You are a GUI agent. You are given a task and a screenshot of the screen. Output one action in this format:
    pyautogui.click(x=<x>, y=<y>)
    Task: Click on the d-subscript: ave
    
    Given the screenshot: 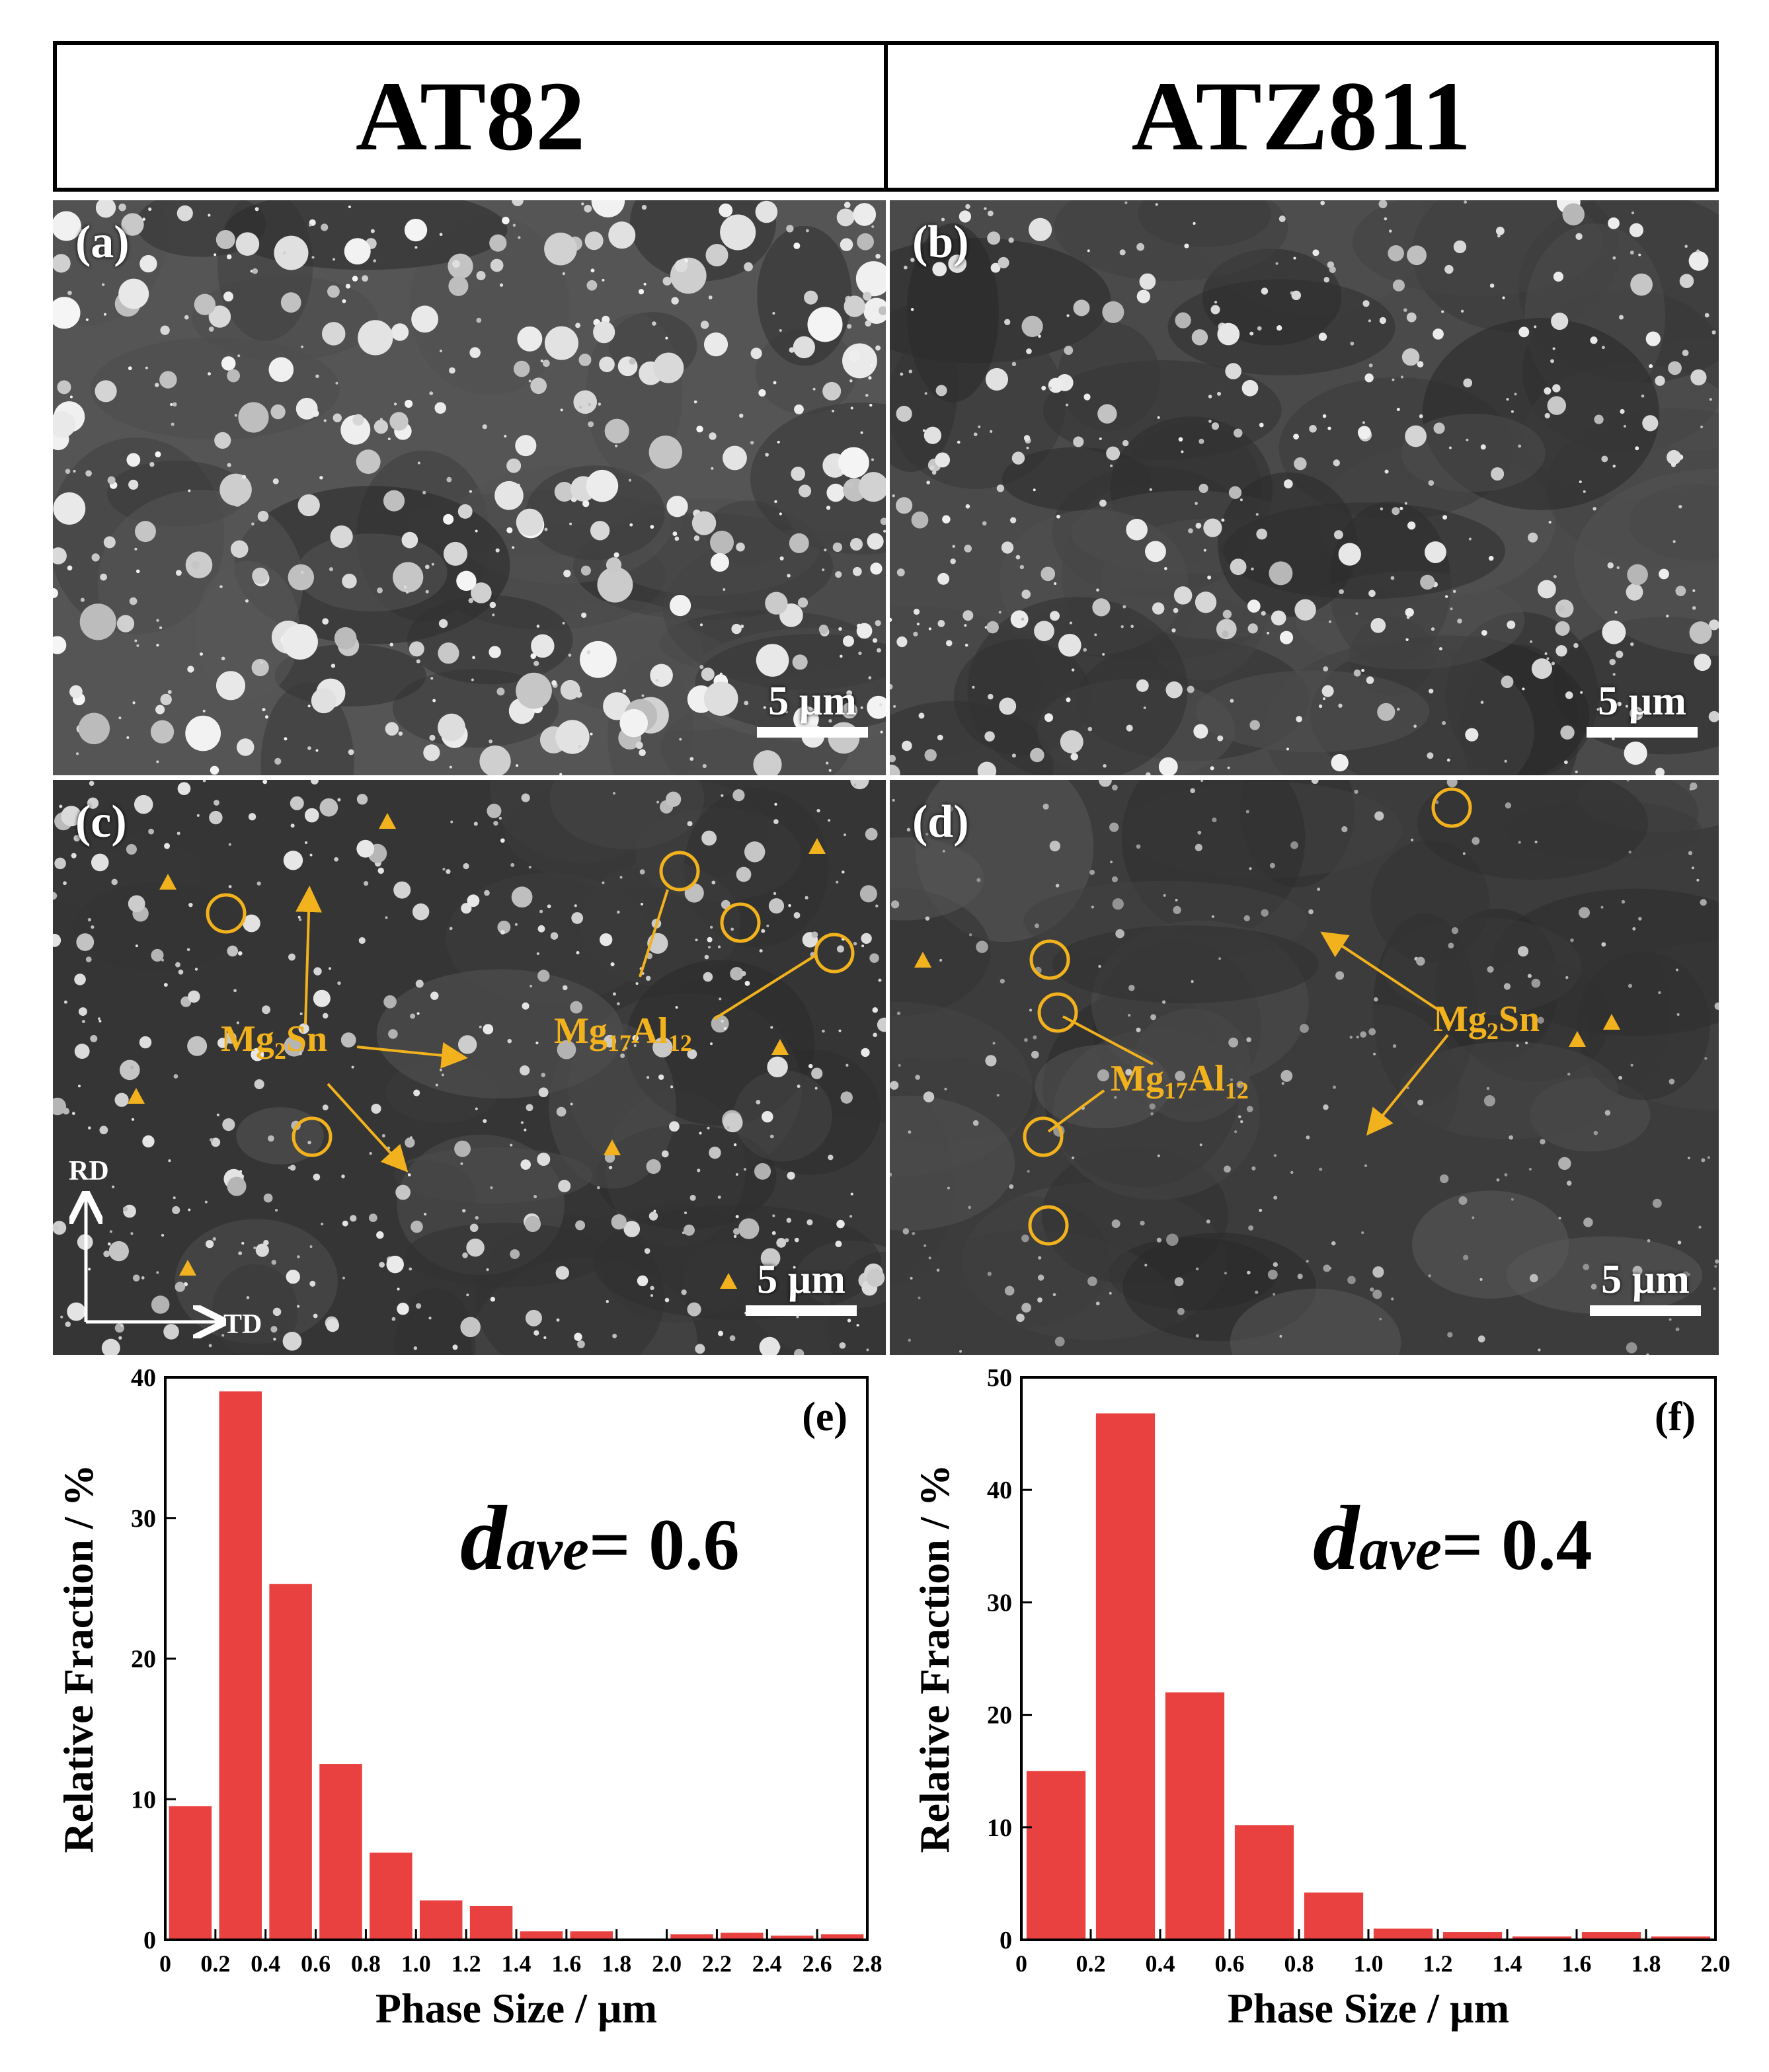 What is the action you would take?
    pyautogui.click(x=1400, y=1549)
    